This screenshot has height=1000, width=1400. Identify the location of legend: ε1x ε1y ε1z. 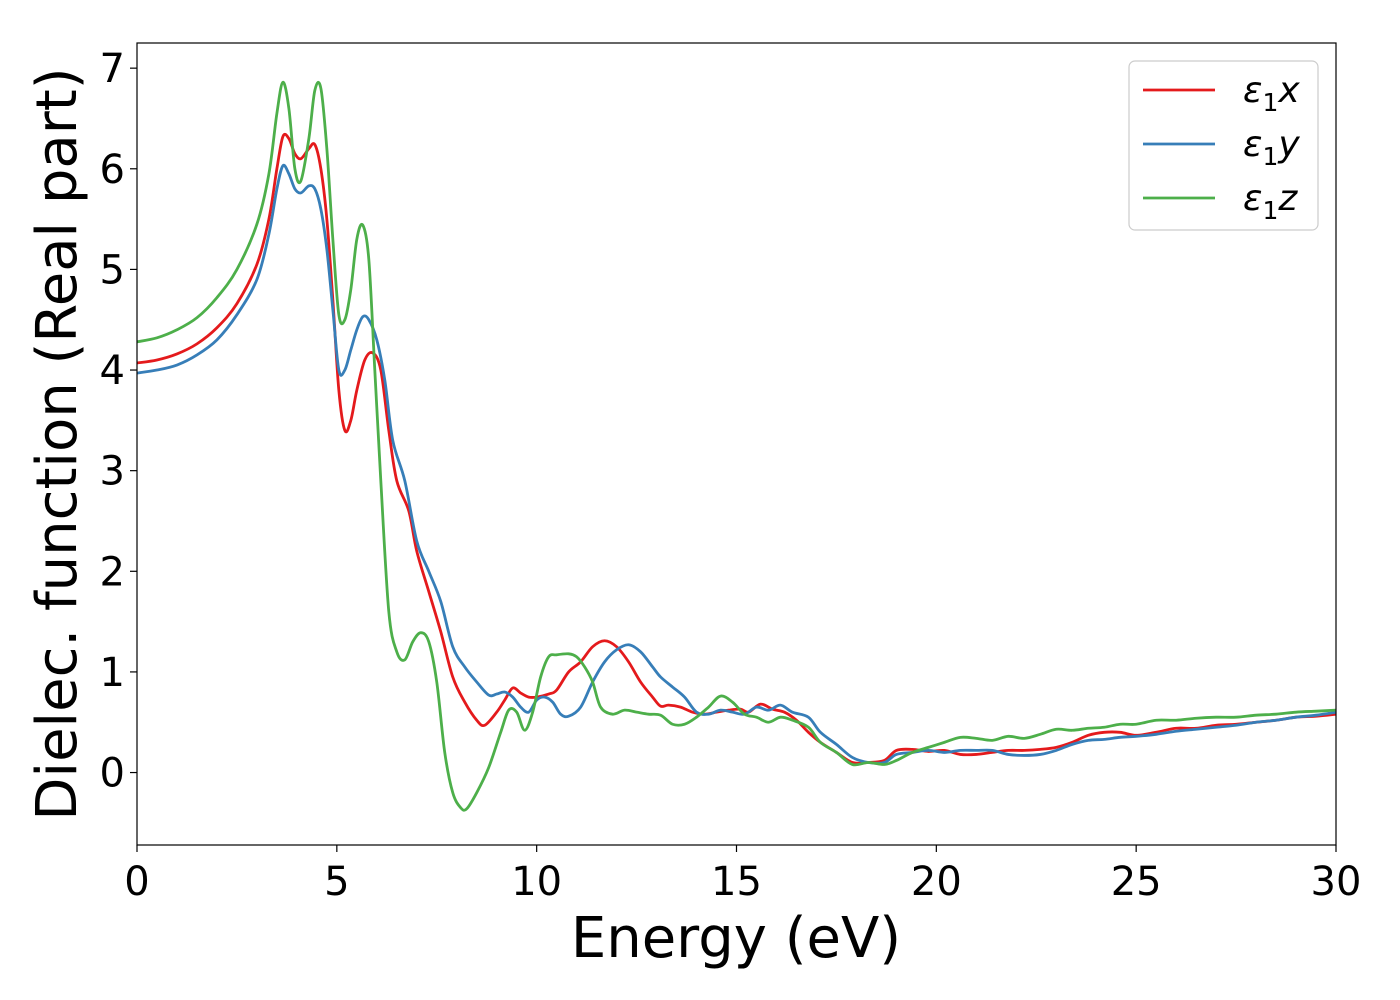
(1223, 145).